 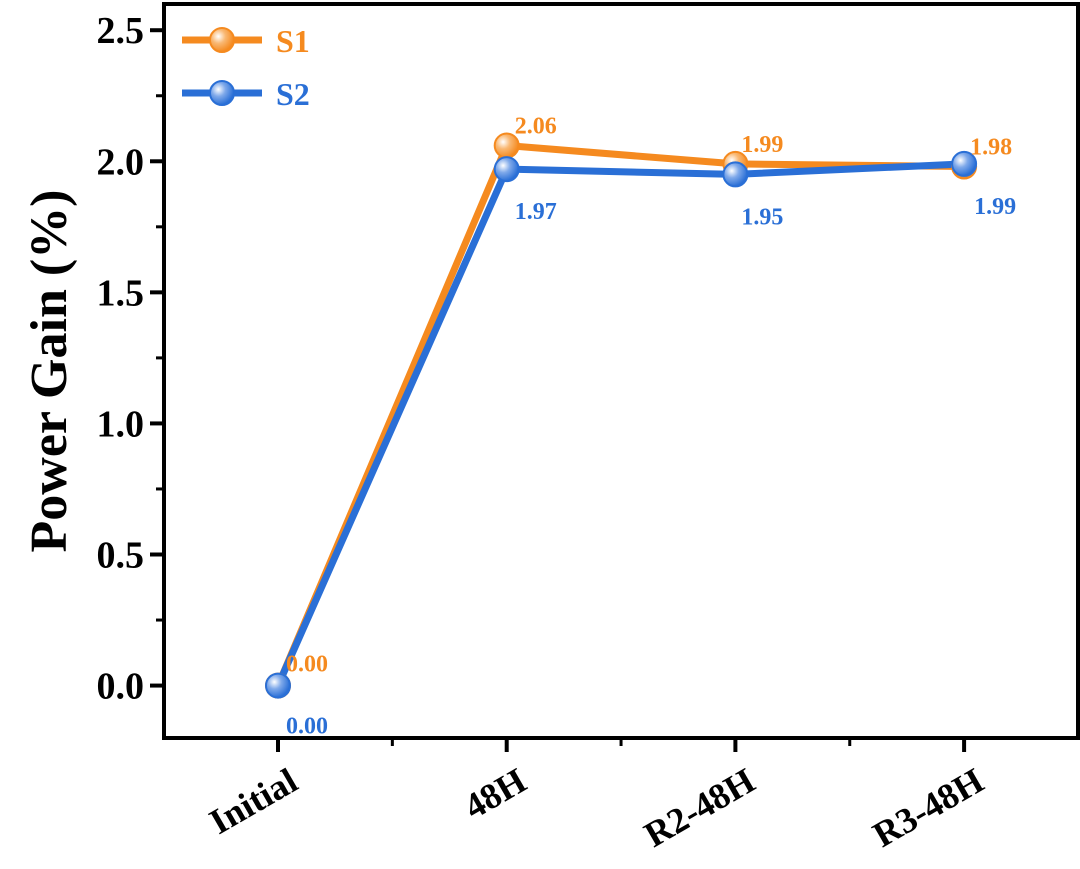 What do you see at coordinates (536, 127) in the screenshot?
I see `data-label-s1: 2.06` at bounding box center [536, 127].